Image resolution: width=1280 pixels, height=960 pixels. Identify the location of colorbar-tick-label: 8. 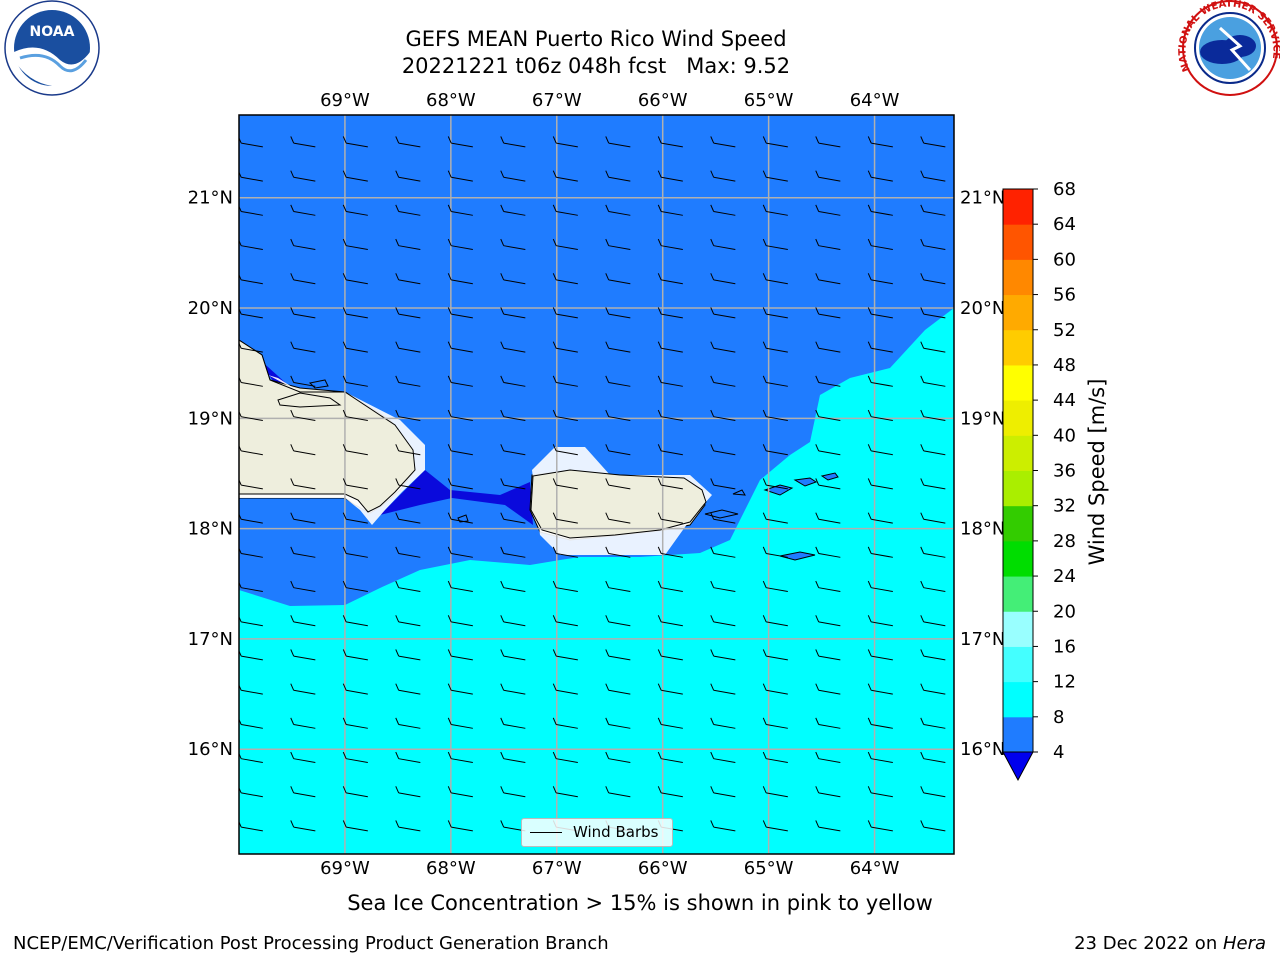
(1058, 717).